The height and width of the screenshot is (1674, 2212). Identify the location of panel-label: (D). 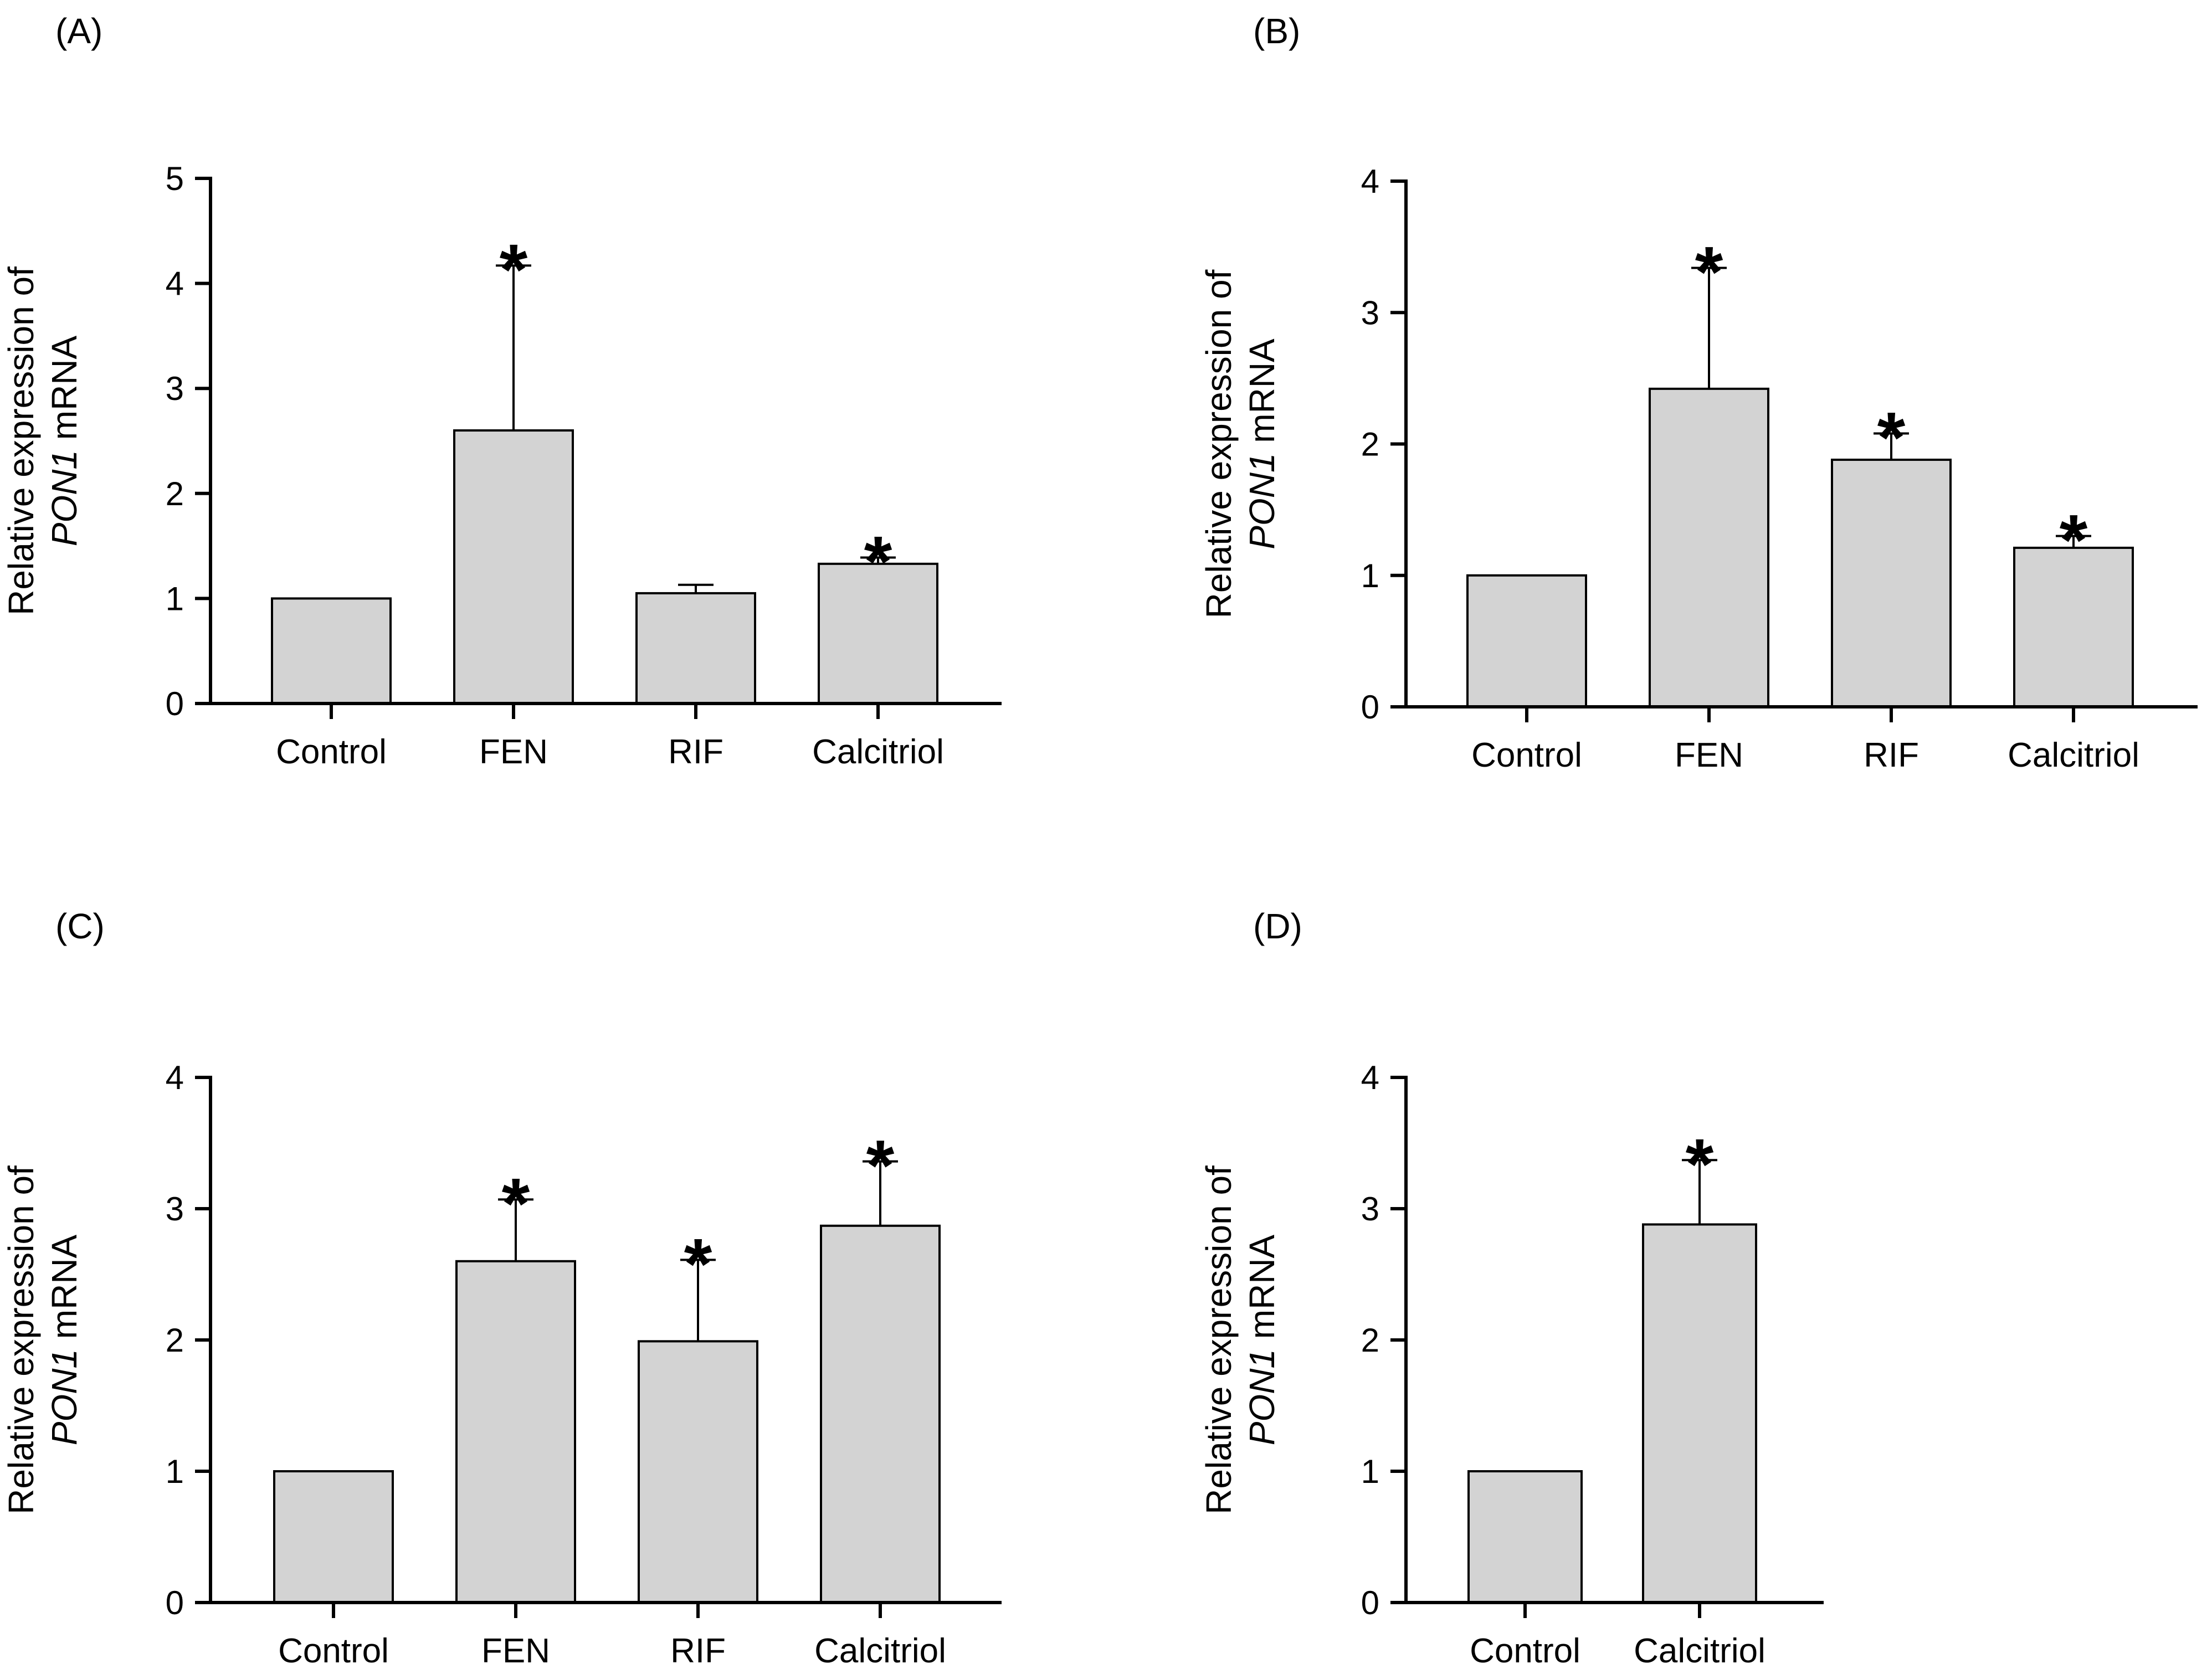
(1277, 926).